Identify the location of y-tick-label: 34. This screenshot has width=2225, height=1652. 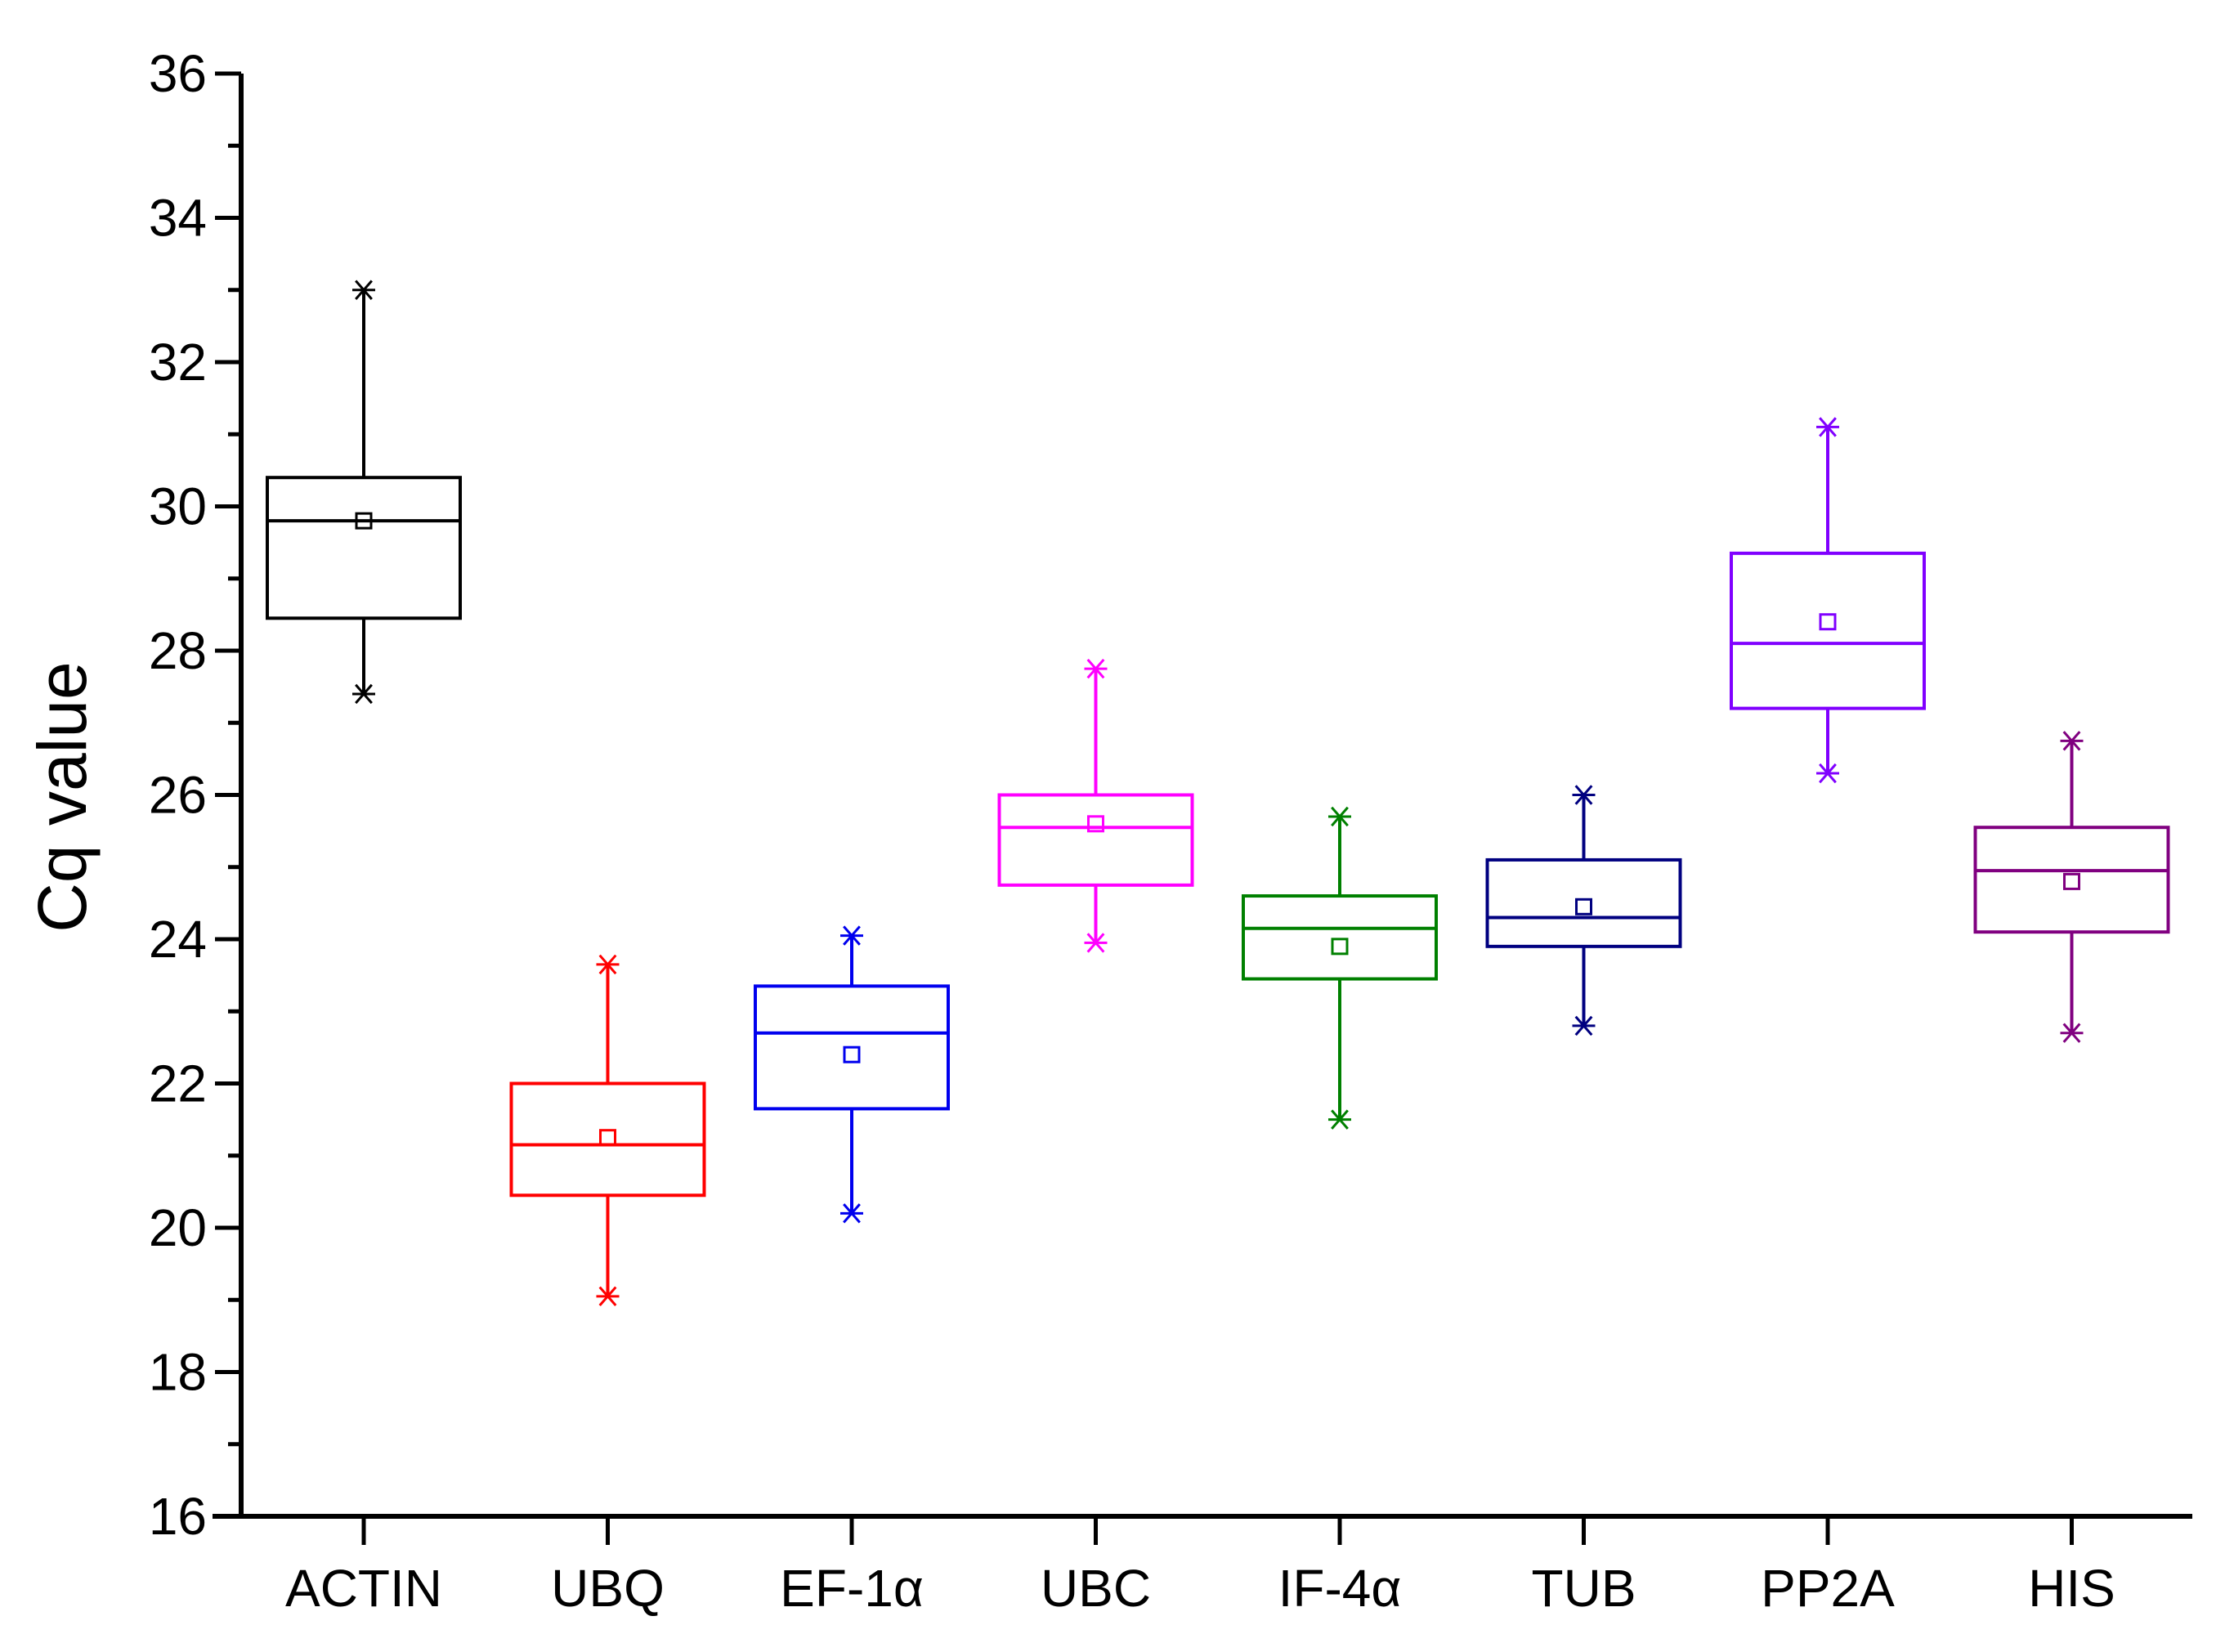
(178, 218).